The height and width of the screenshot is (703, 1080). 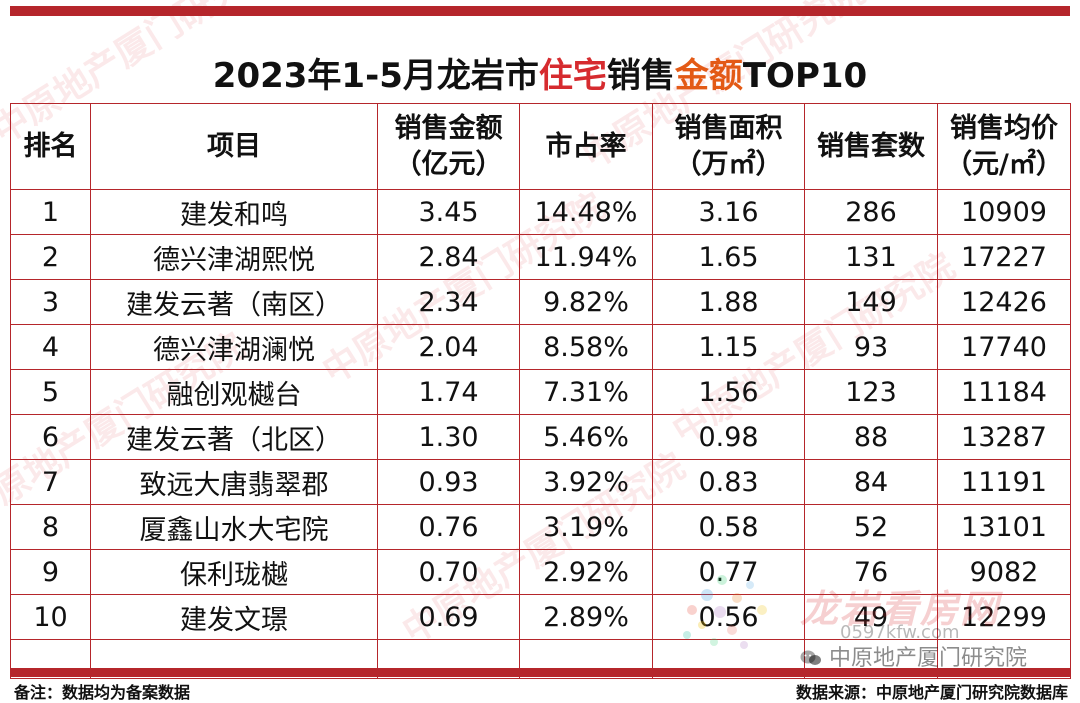 What do you see at coordinates (448, 437) in the screenshot?
I see `cell-amount: 1.30` at bounding box center [448, 437].